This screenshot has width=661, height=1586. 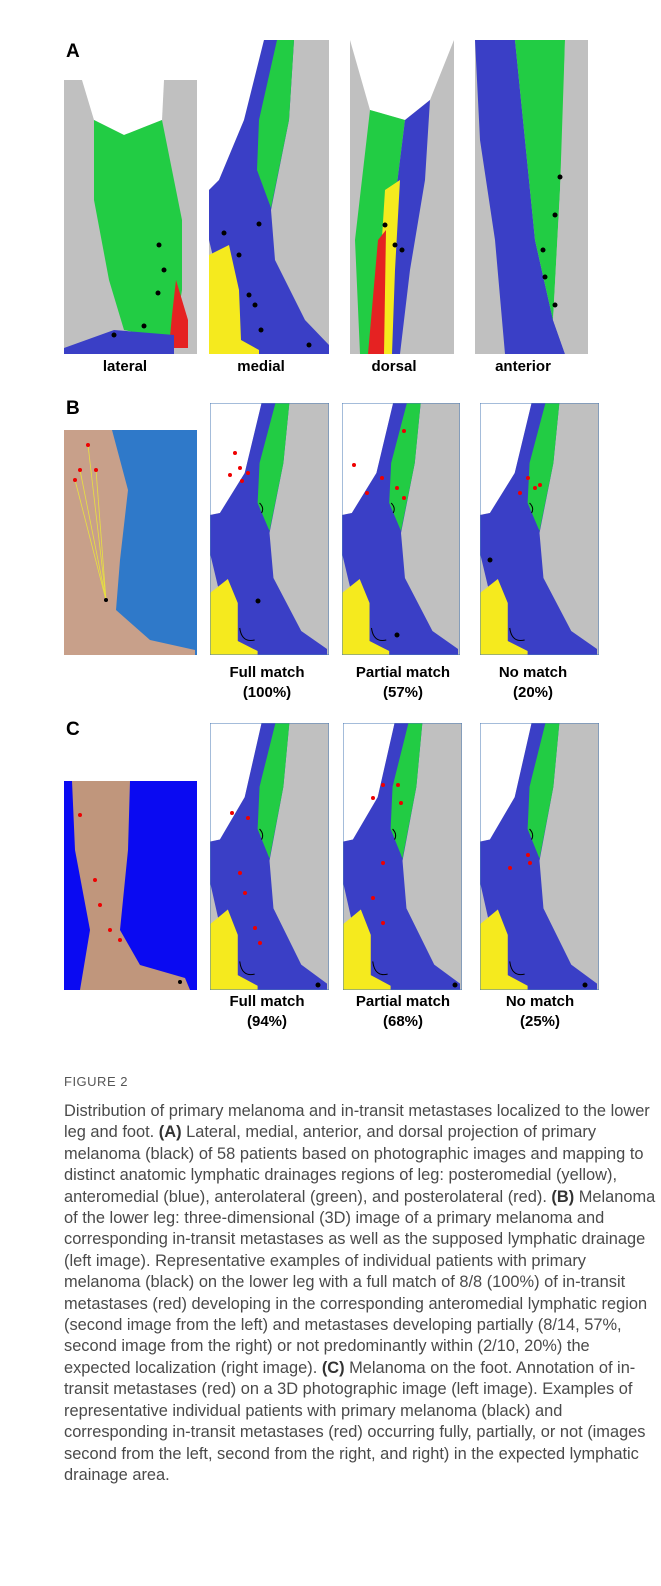 I want to click on caption-panel-ref: (C), so click(x=333, y=1367).